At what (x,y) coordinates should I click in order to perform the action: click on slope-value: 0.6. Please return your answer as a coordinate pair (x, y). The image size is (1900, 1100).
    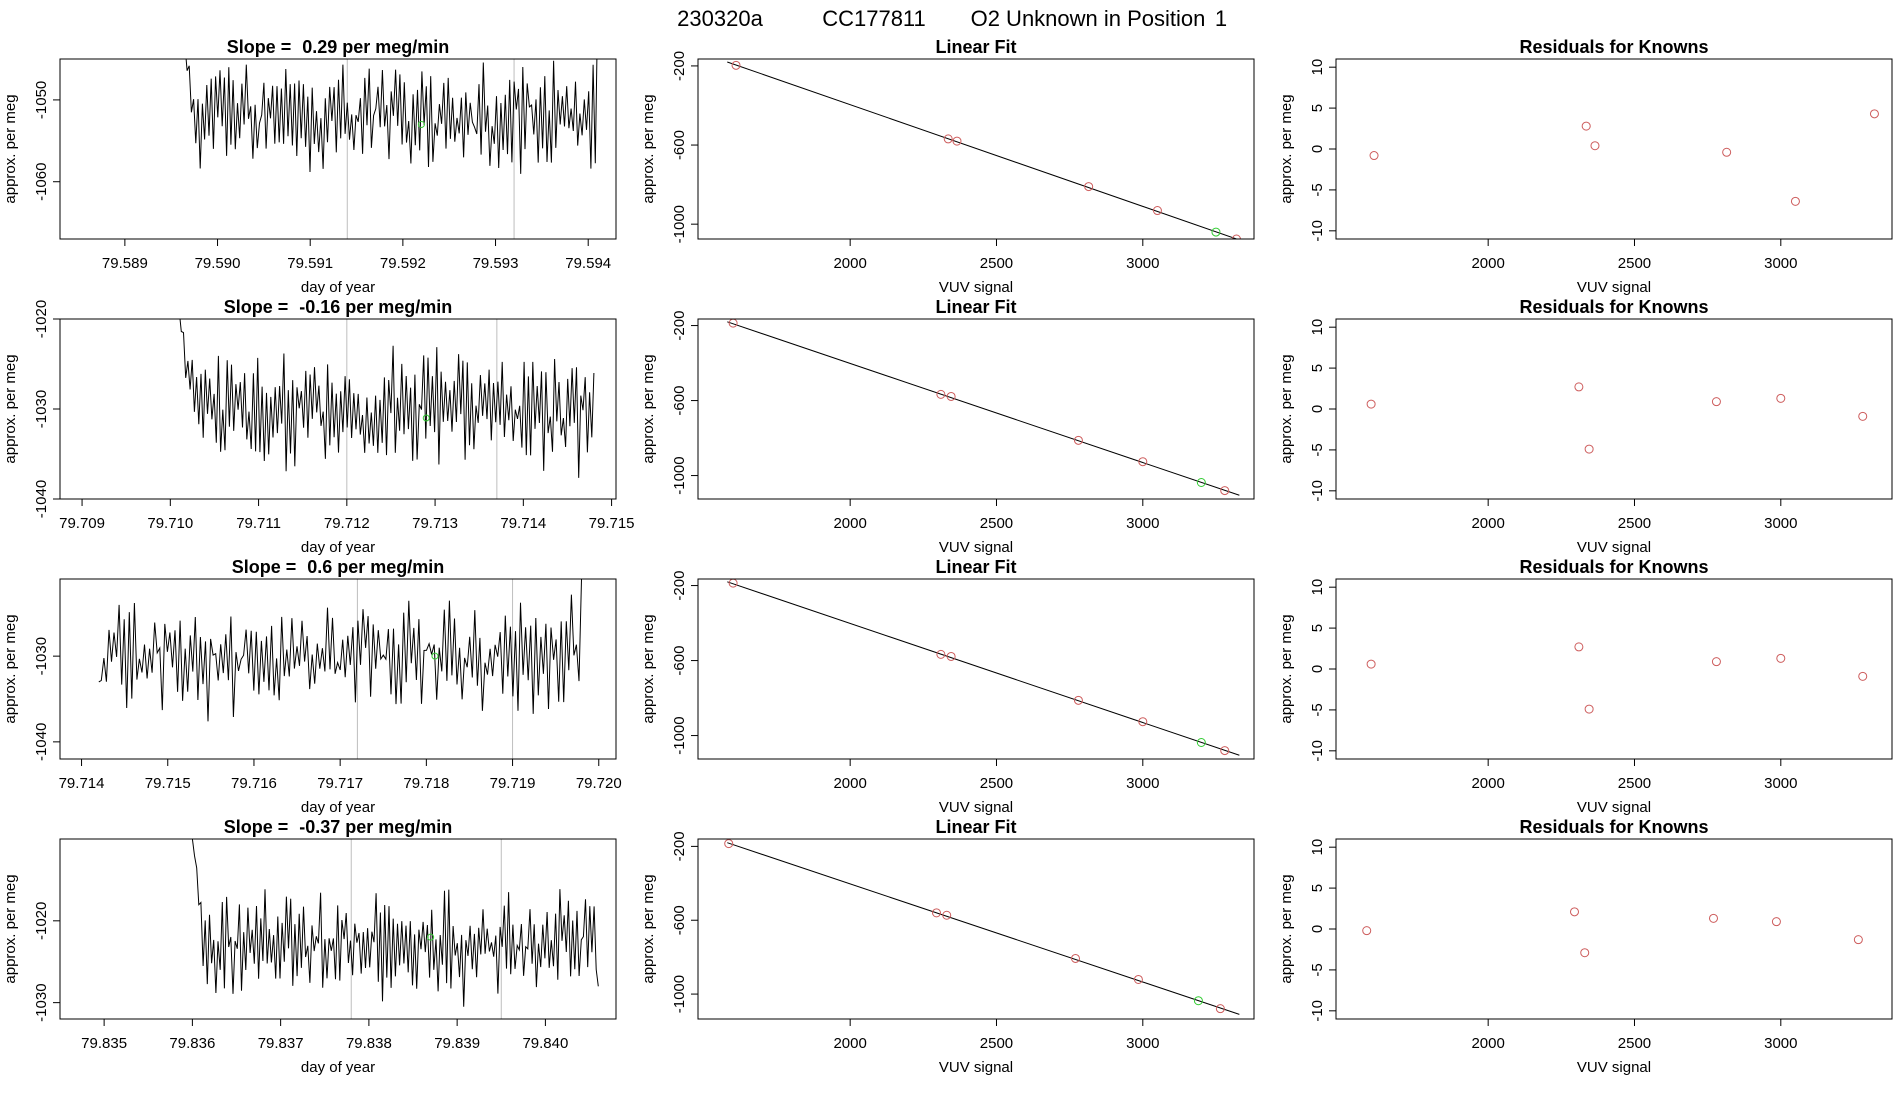
    Looking at the image, I should click on (319, 567).